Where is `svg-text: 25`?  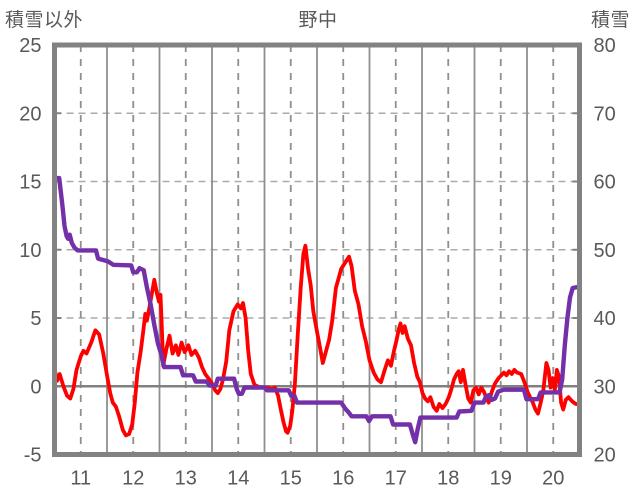 svg-text: 25 is located at coordinates (30, 46).